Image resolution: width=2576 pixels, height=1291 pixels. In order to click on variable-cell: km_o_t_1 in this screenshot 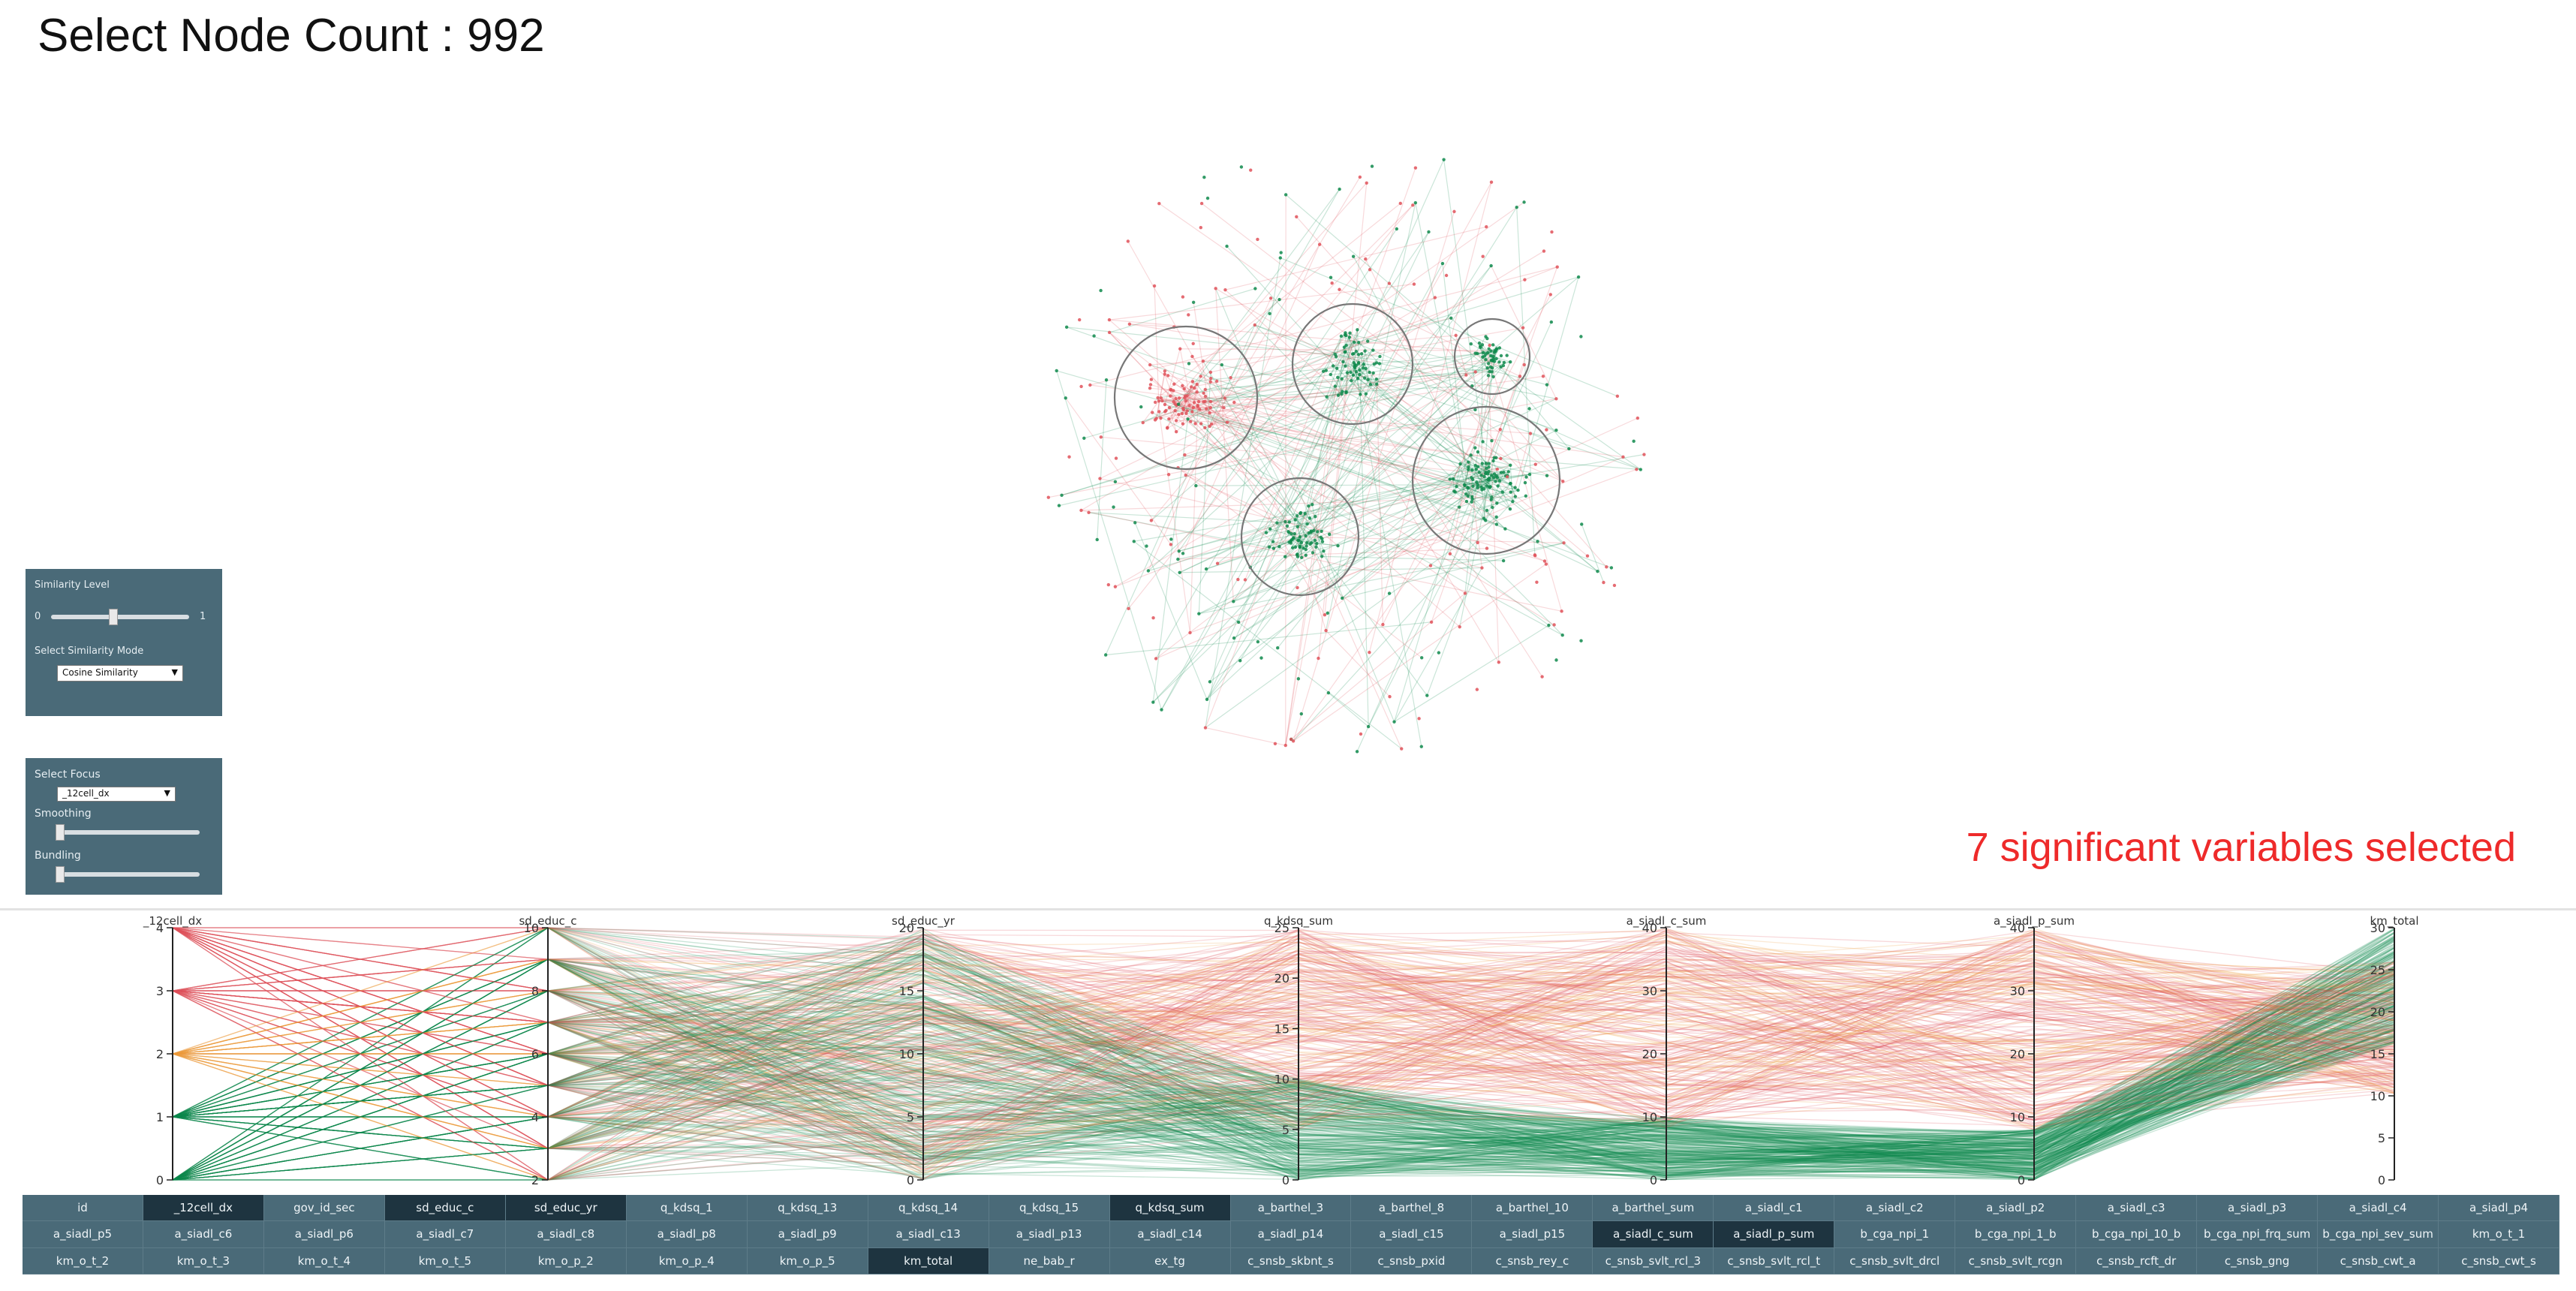, I will do `click(2499, 1234)`.